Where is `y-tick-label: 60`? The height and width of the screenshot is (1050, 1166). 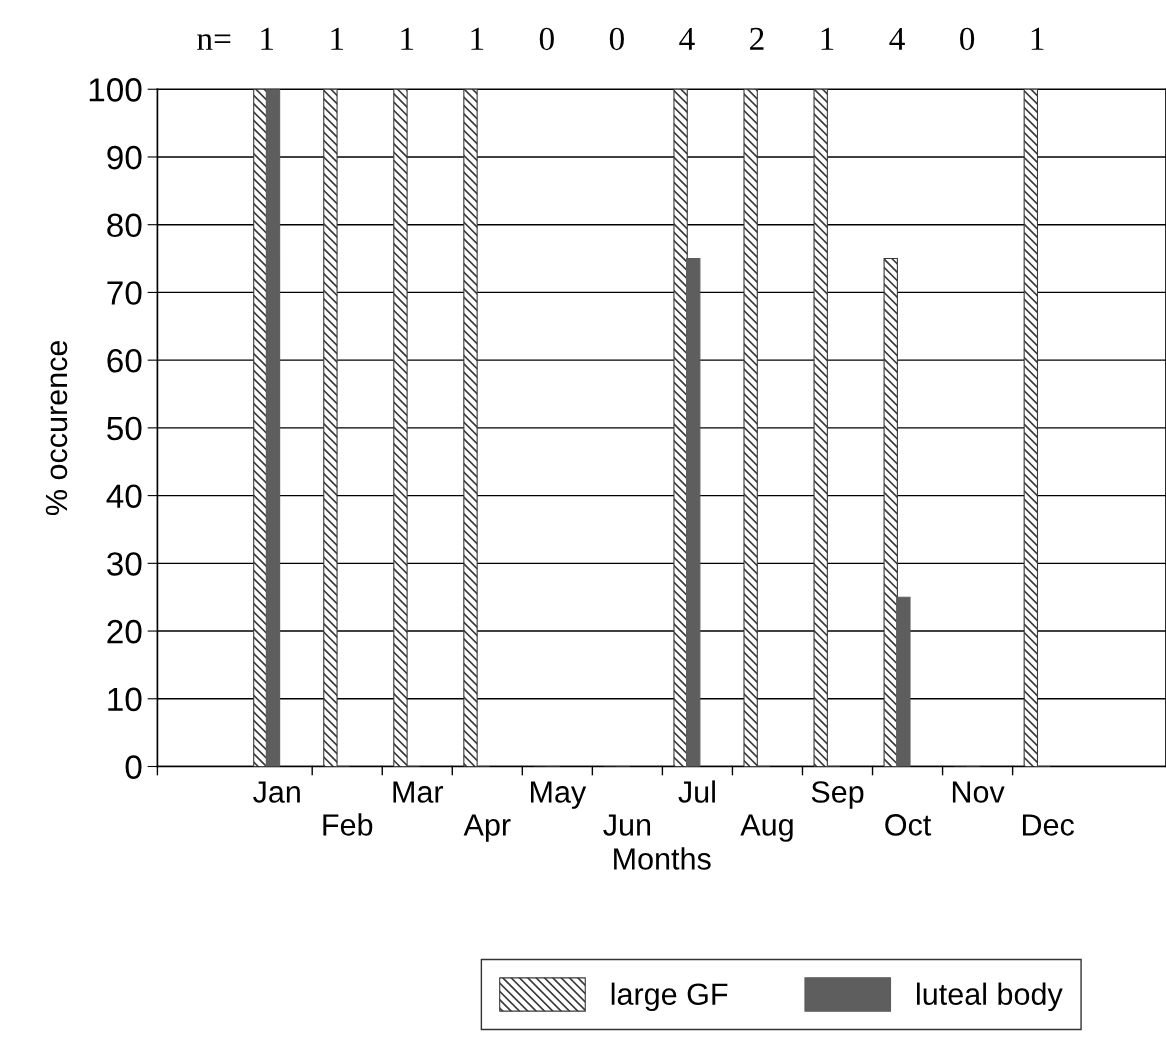
y-tick-label: 60 is located at coordinates (124, 360).